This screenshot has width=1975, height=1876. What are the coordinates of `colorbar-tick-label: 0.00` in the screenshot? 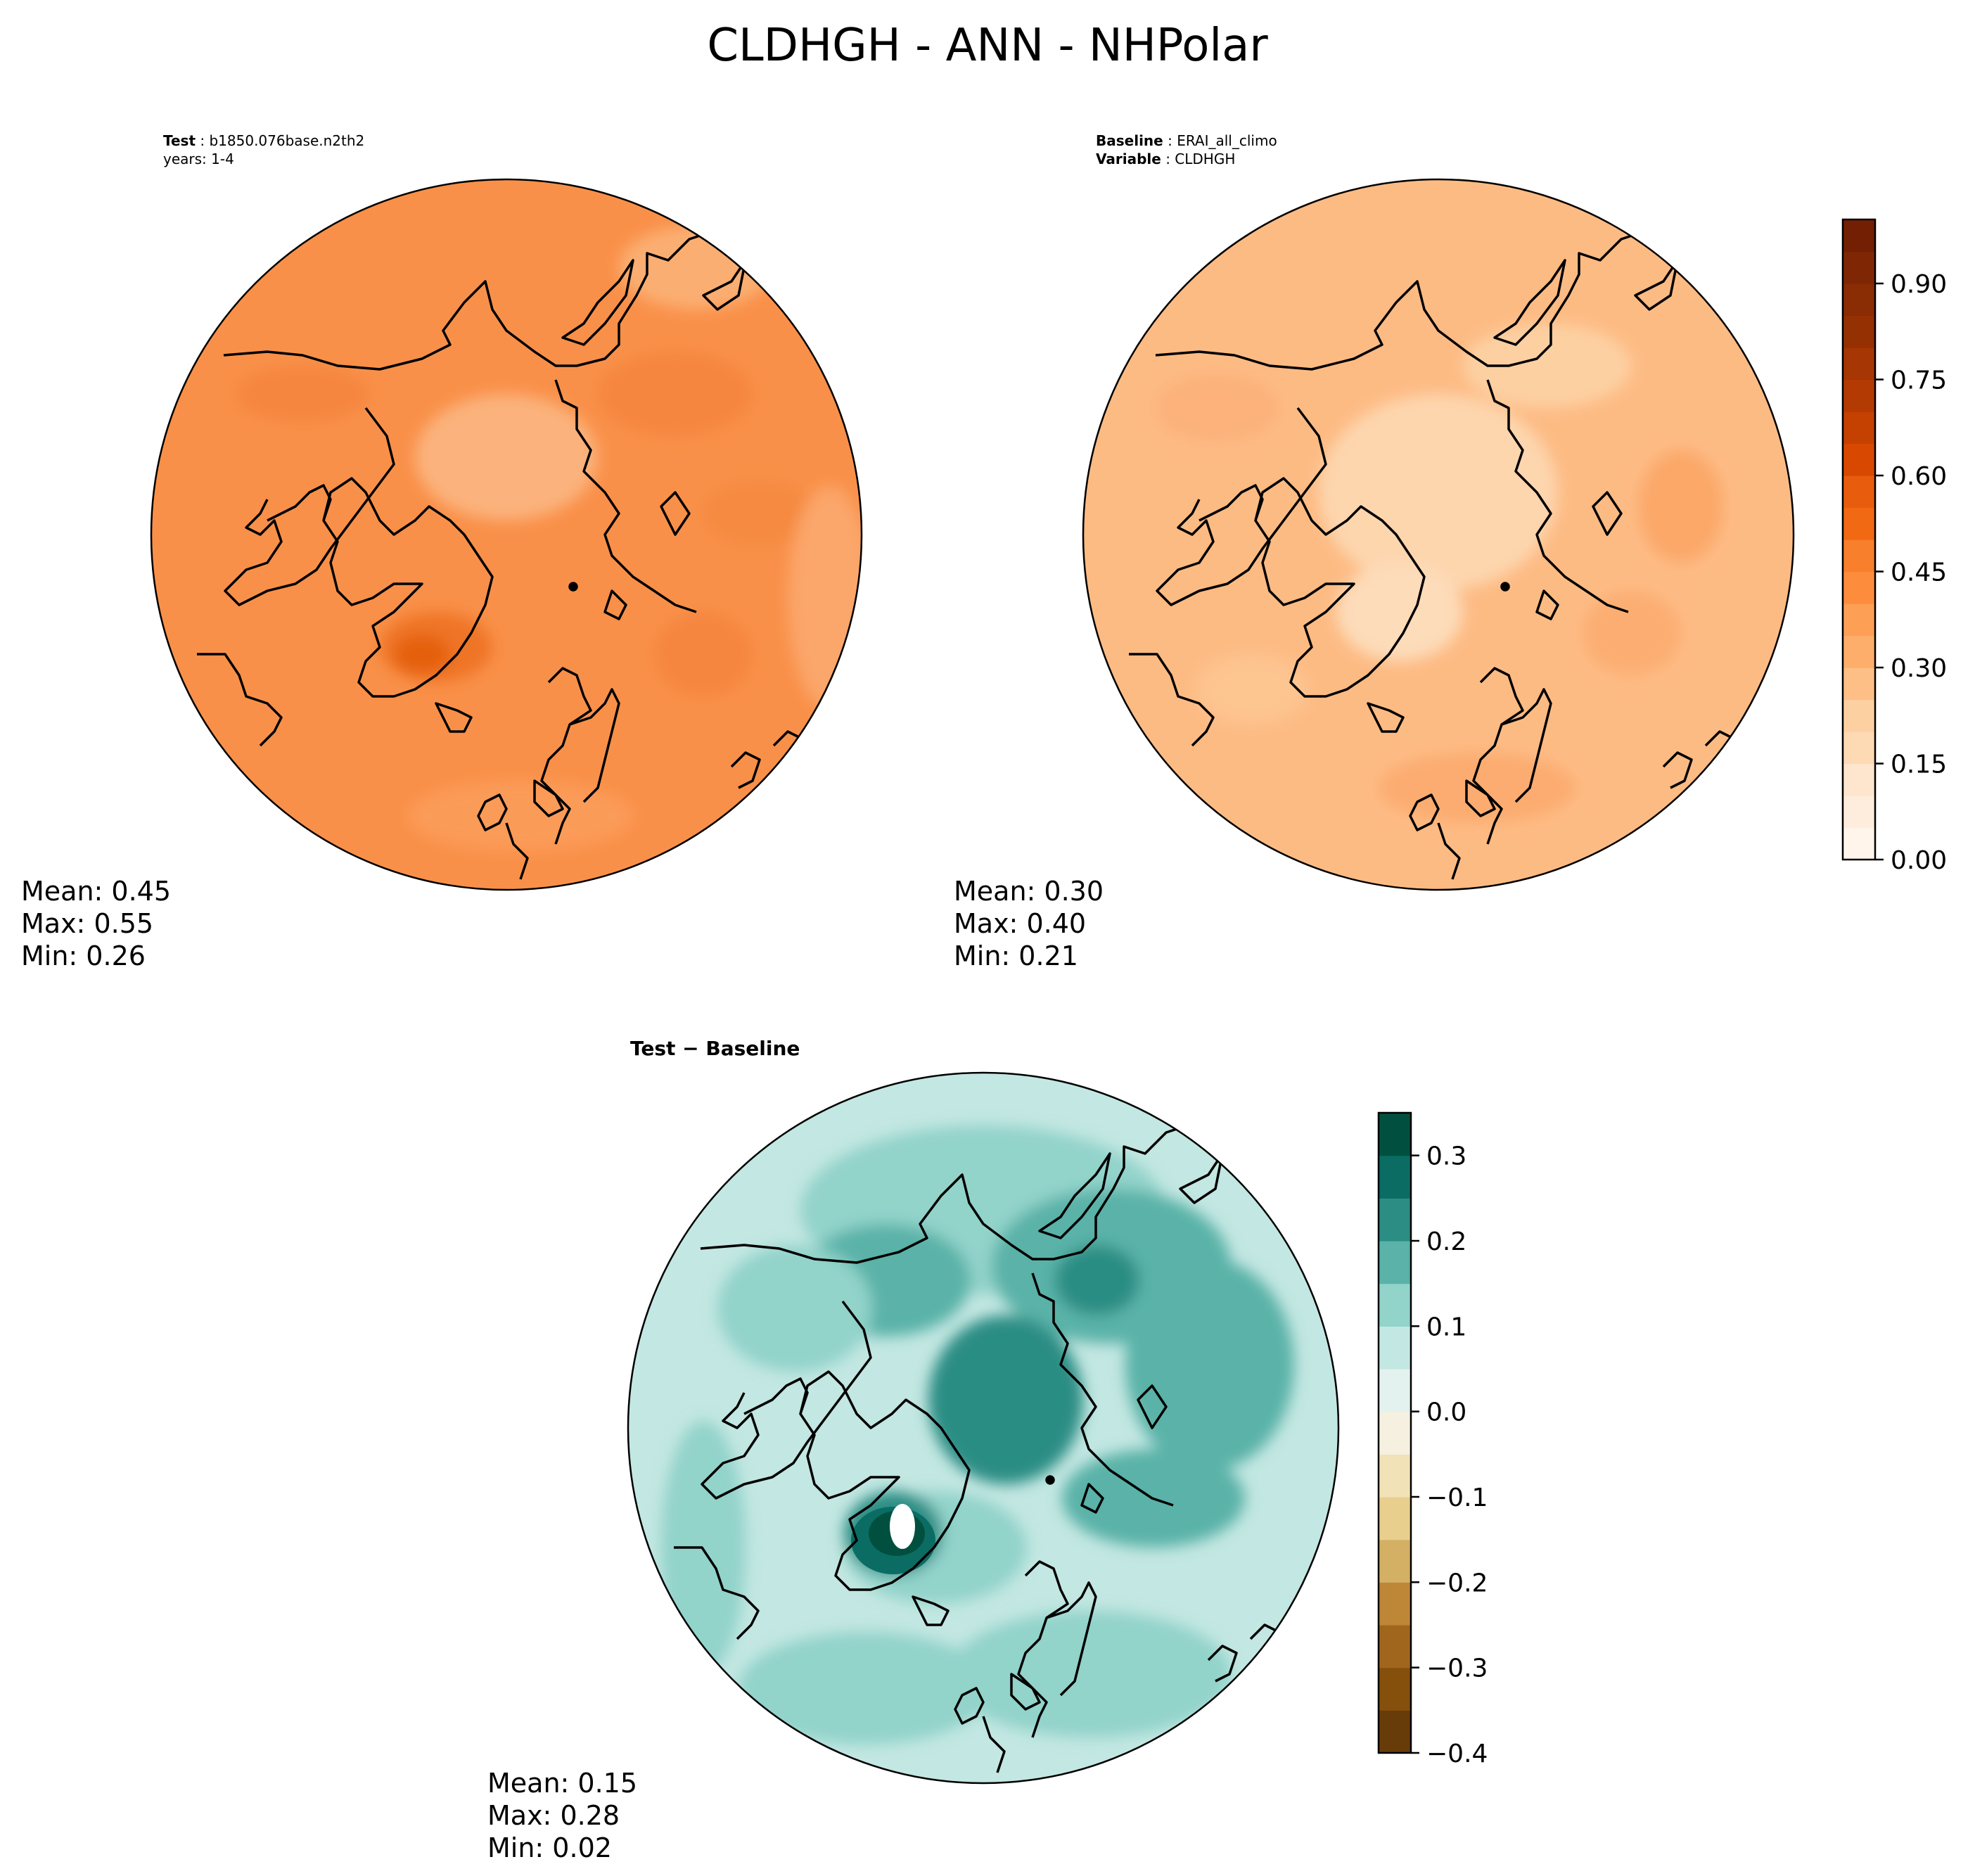 It's located at (1919, 861).